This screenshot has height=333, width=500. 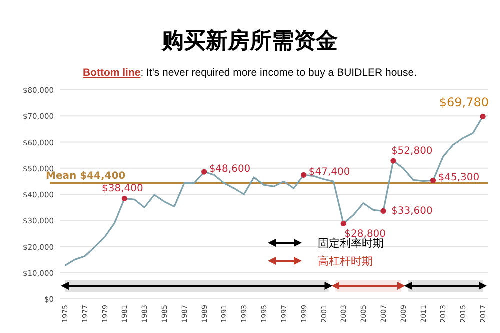 I want to click on data-label: $47,400, so click(x=329, y=172).